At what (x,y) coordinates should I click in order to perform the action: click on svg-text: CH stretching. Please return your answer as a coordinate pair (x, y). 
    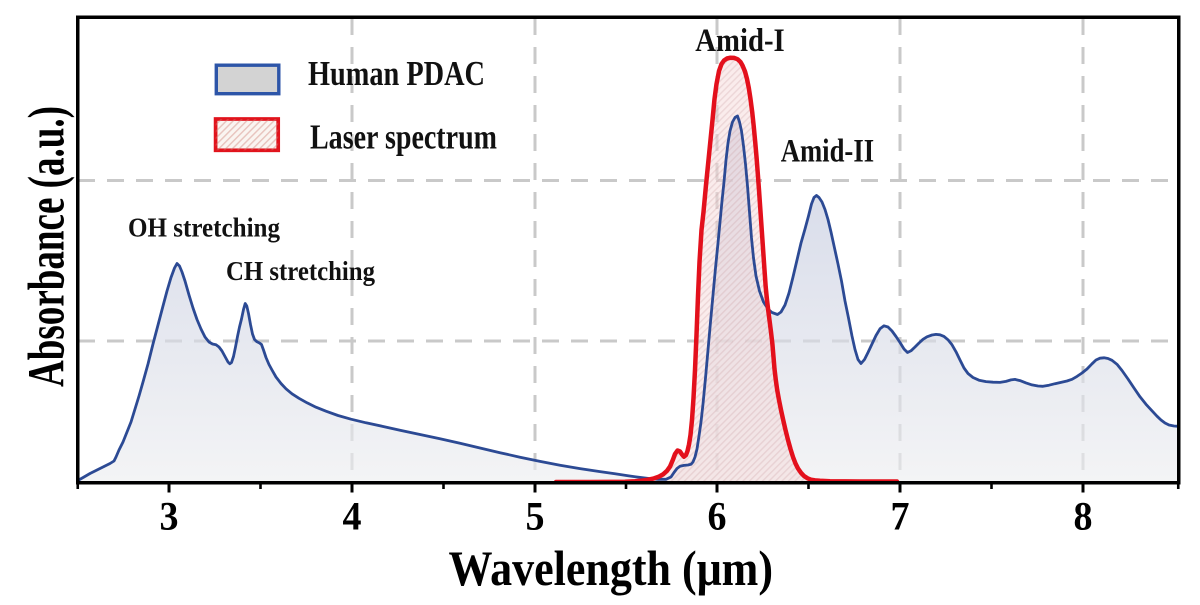
    Looking at the image, I should click on (300, 270).